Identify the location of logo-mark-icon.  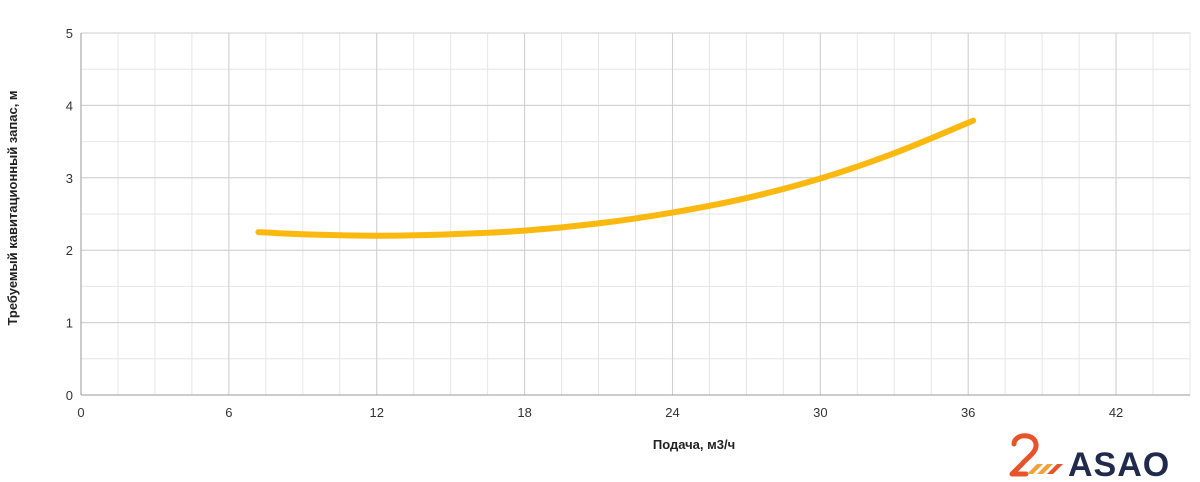
(1036, 455).